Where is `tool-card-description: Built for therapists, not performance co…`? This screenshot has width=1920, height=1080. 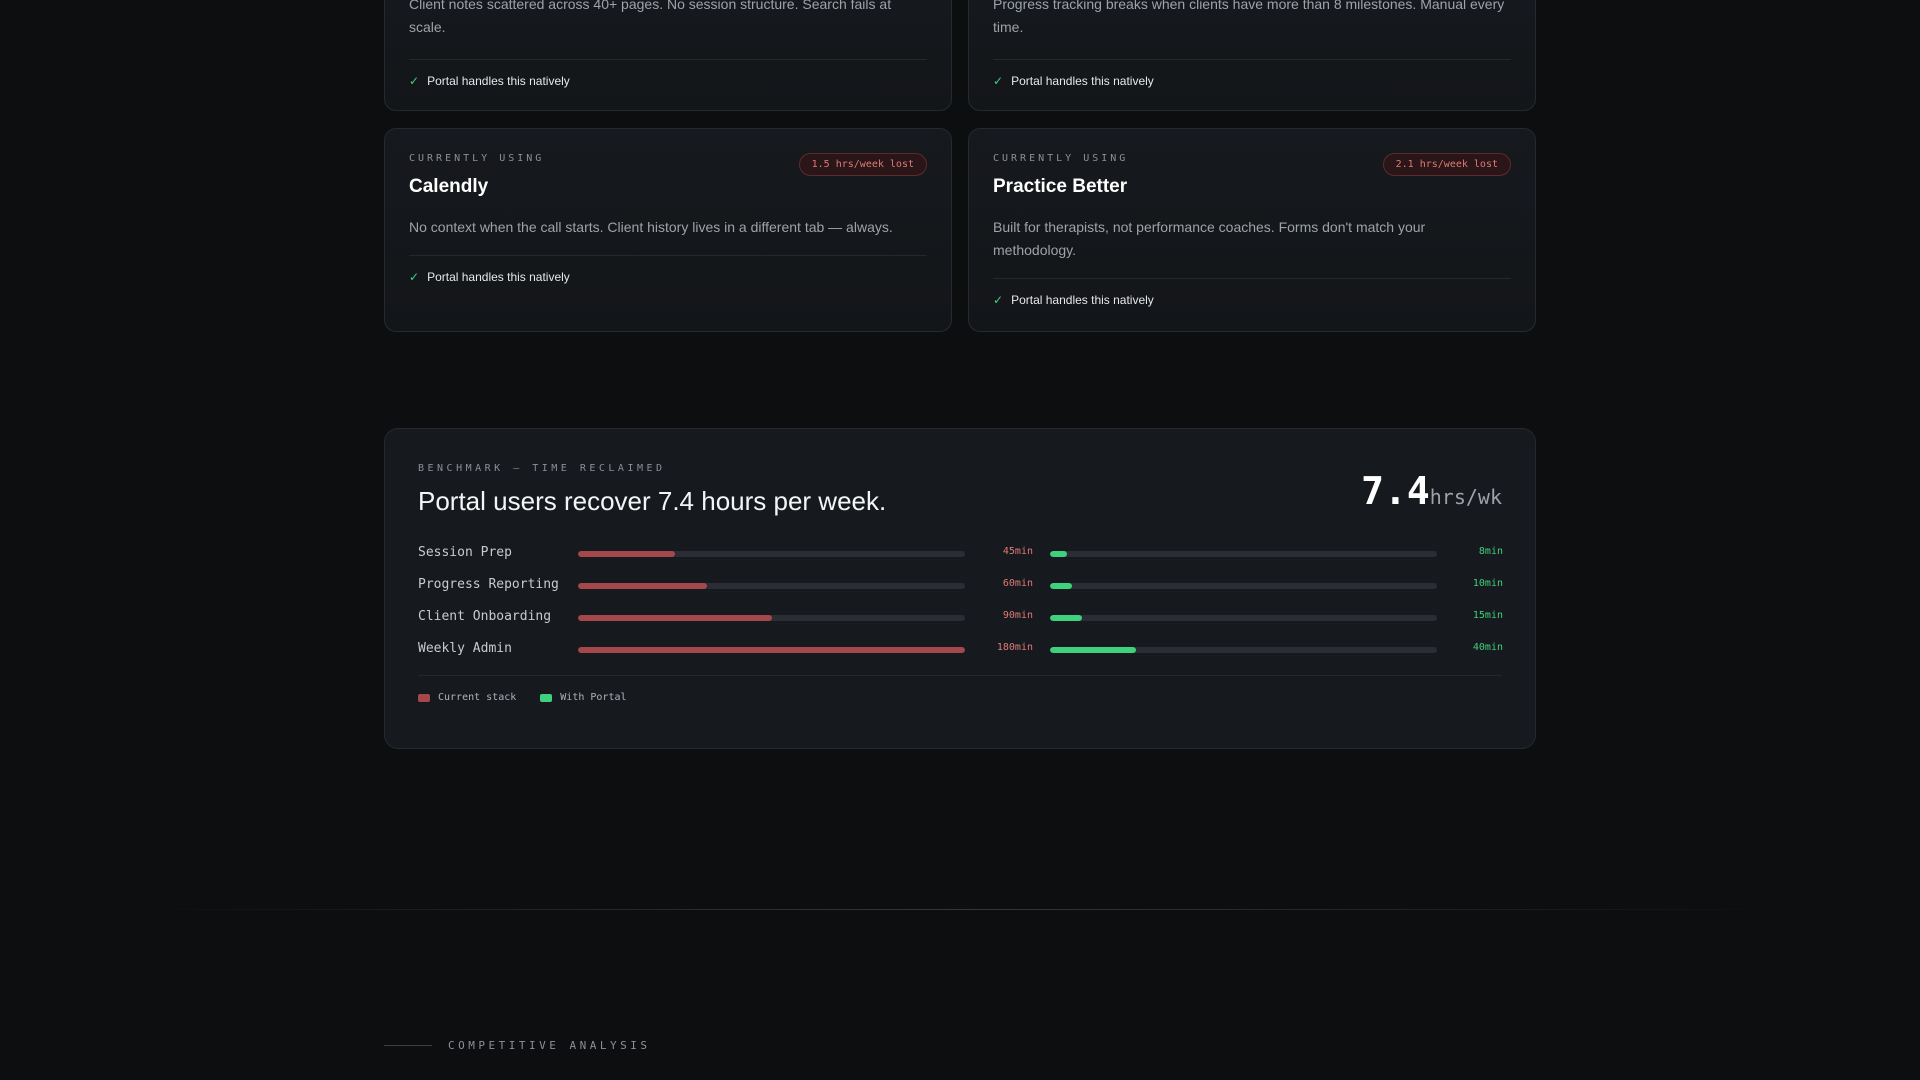
tool-card-description: Built for therapists, not performance co… is located at coordinates (1209, 238).